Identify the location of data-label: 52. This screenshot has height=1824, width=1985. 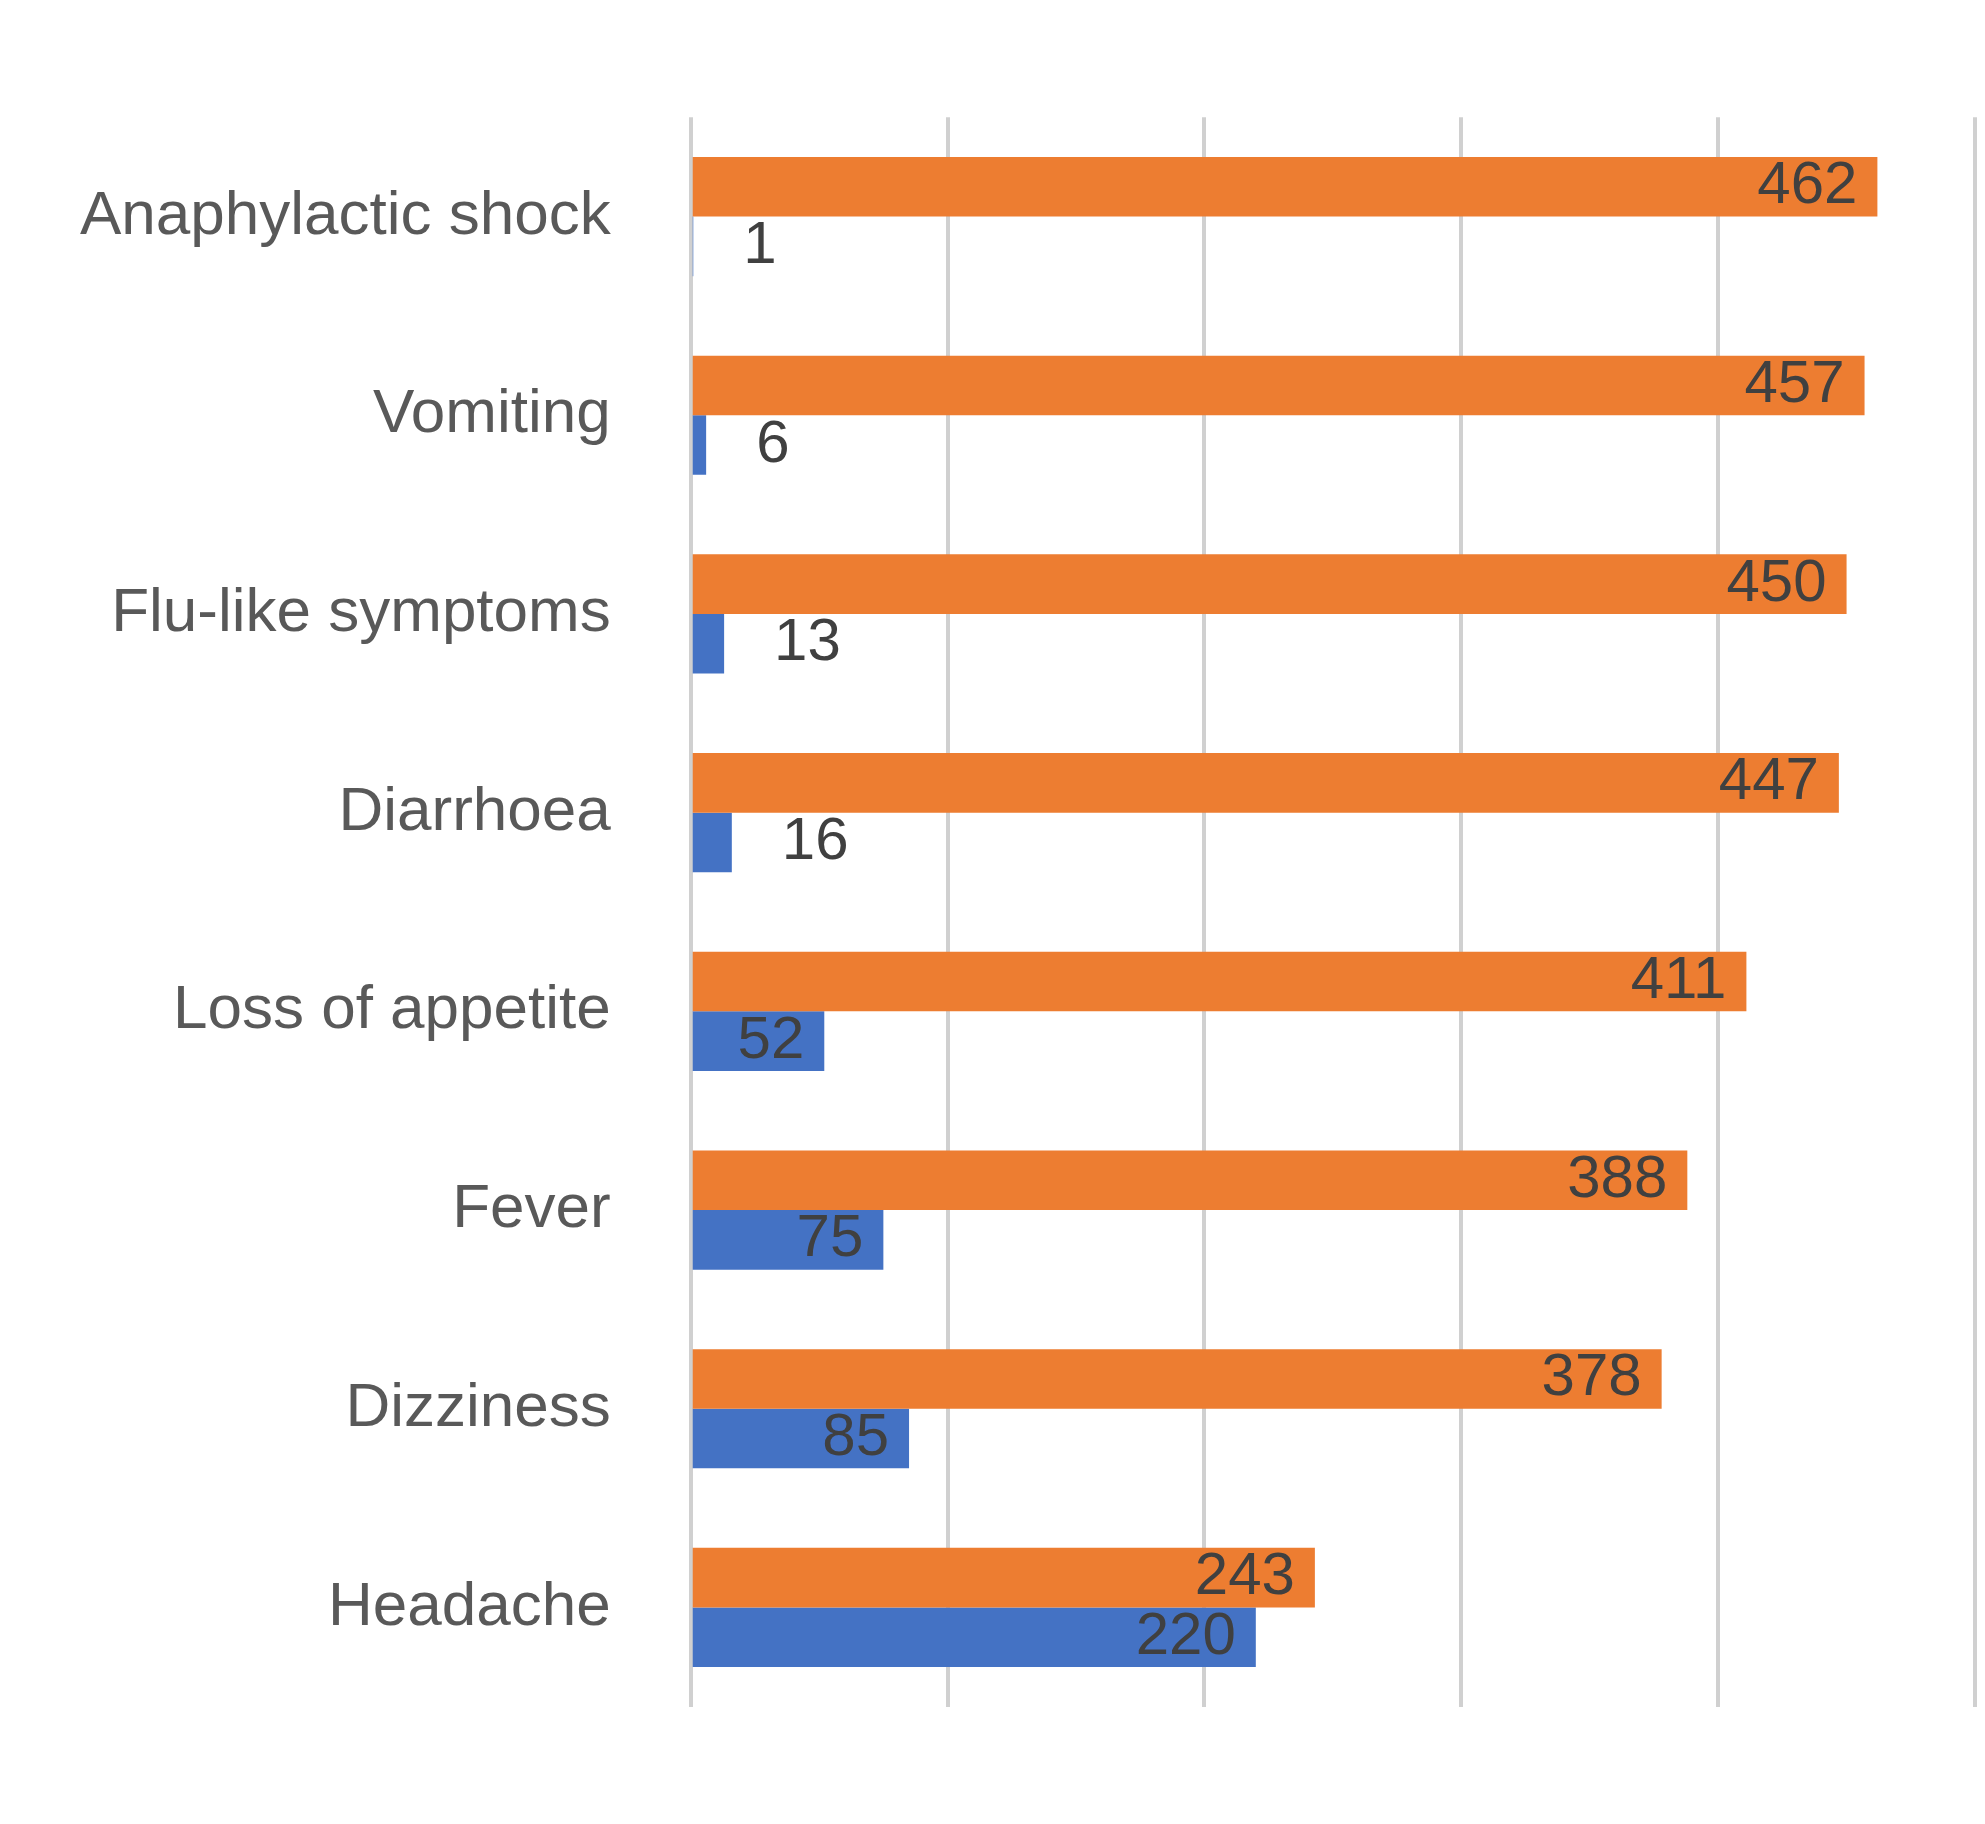
(771, 1037).